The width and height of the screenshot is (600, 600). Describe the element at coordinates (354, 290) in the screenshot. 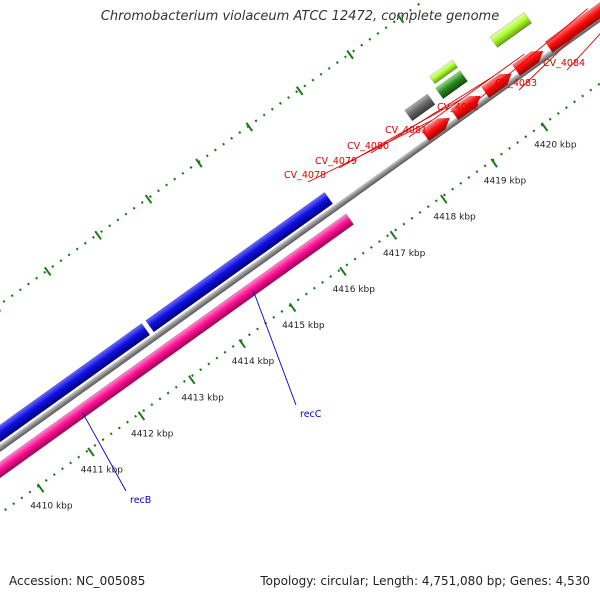

I see `scale-label: 4416 kbp` at that location.